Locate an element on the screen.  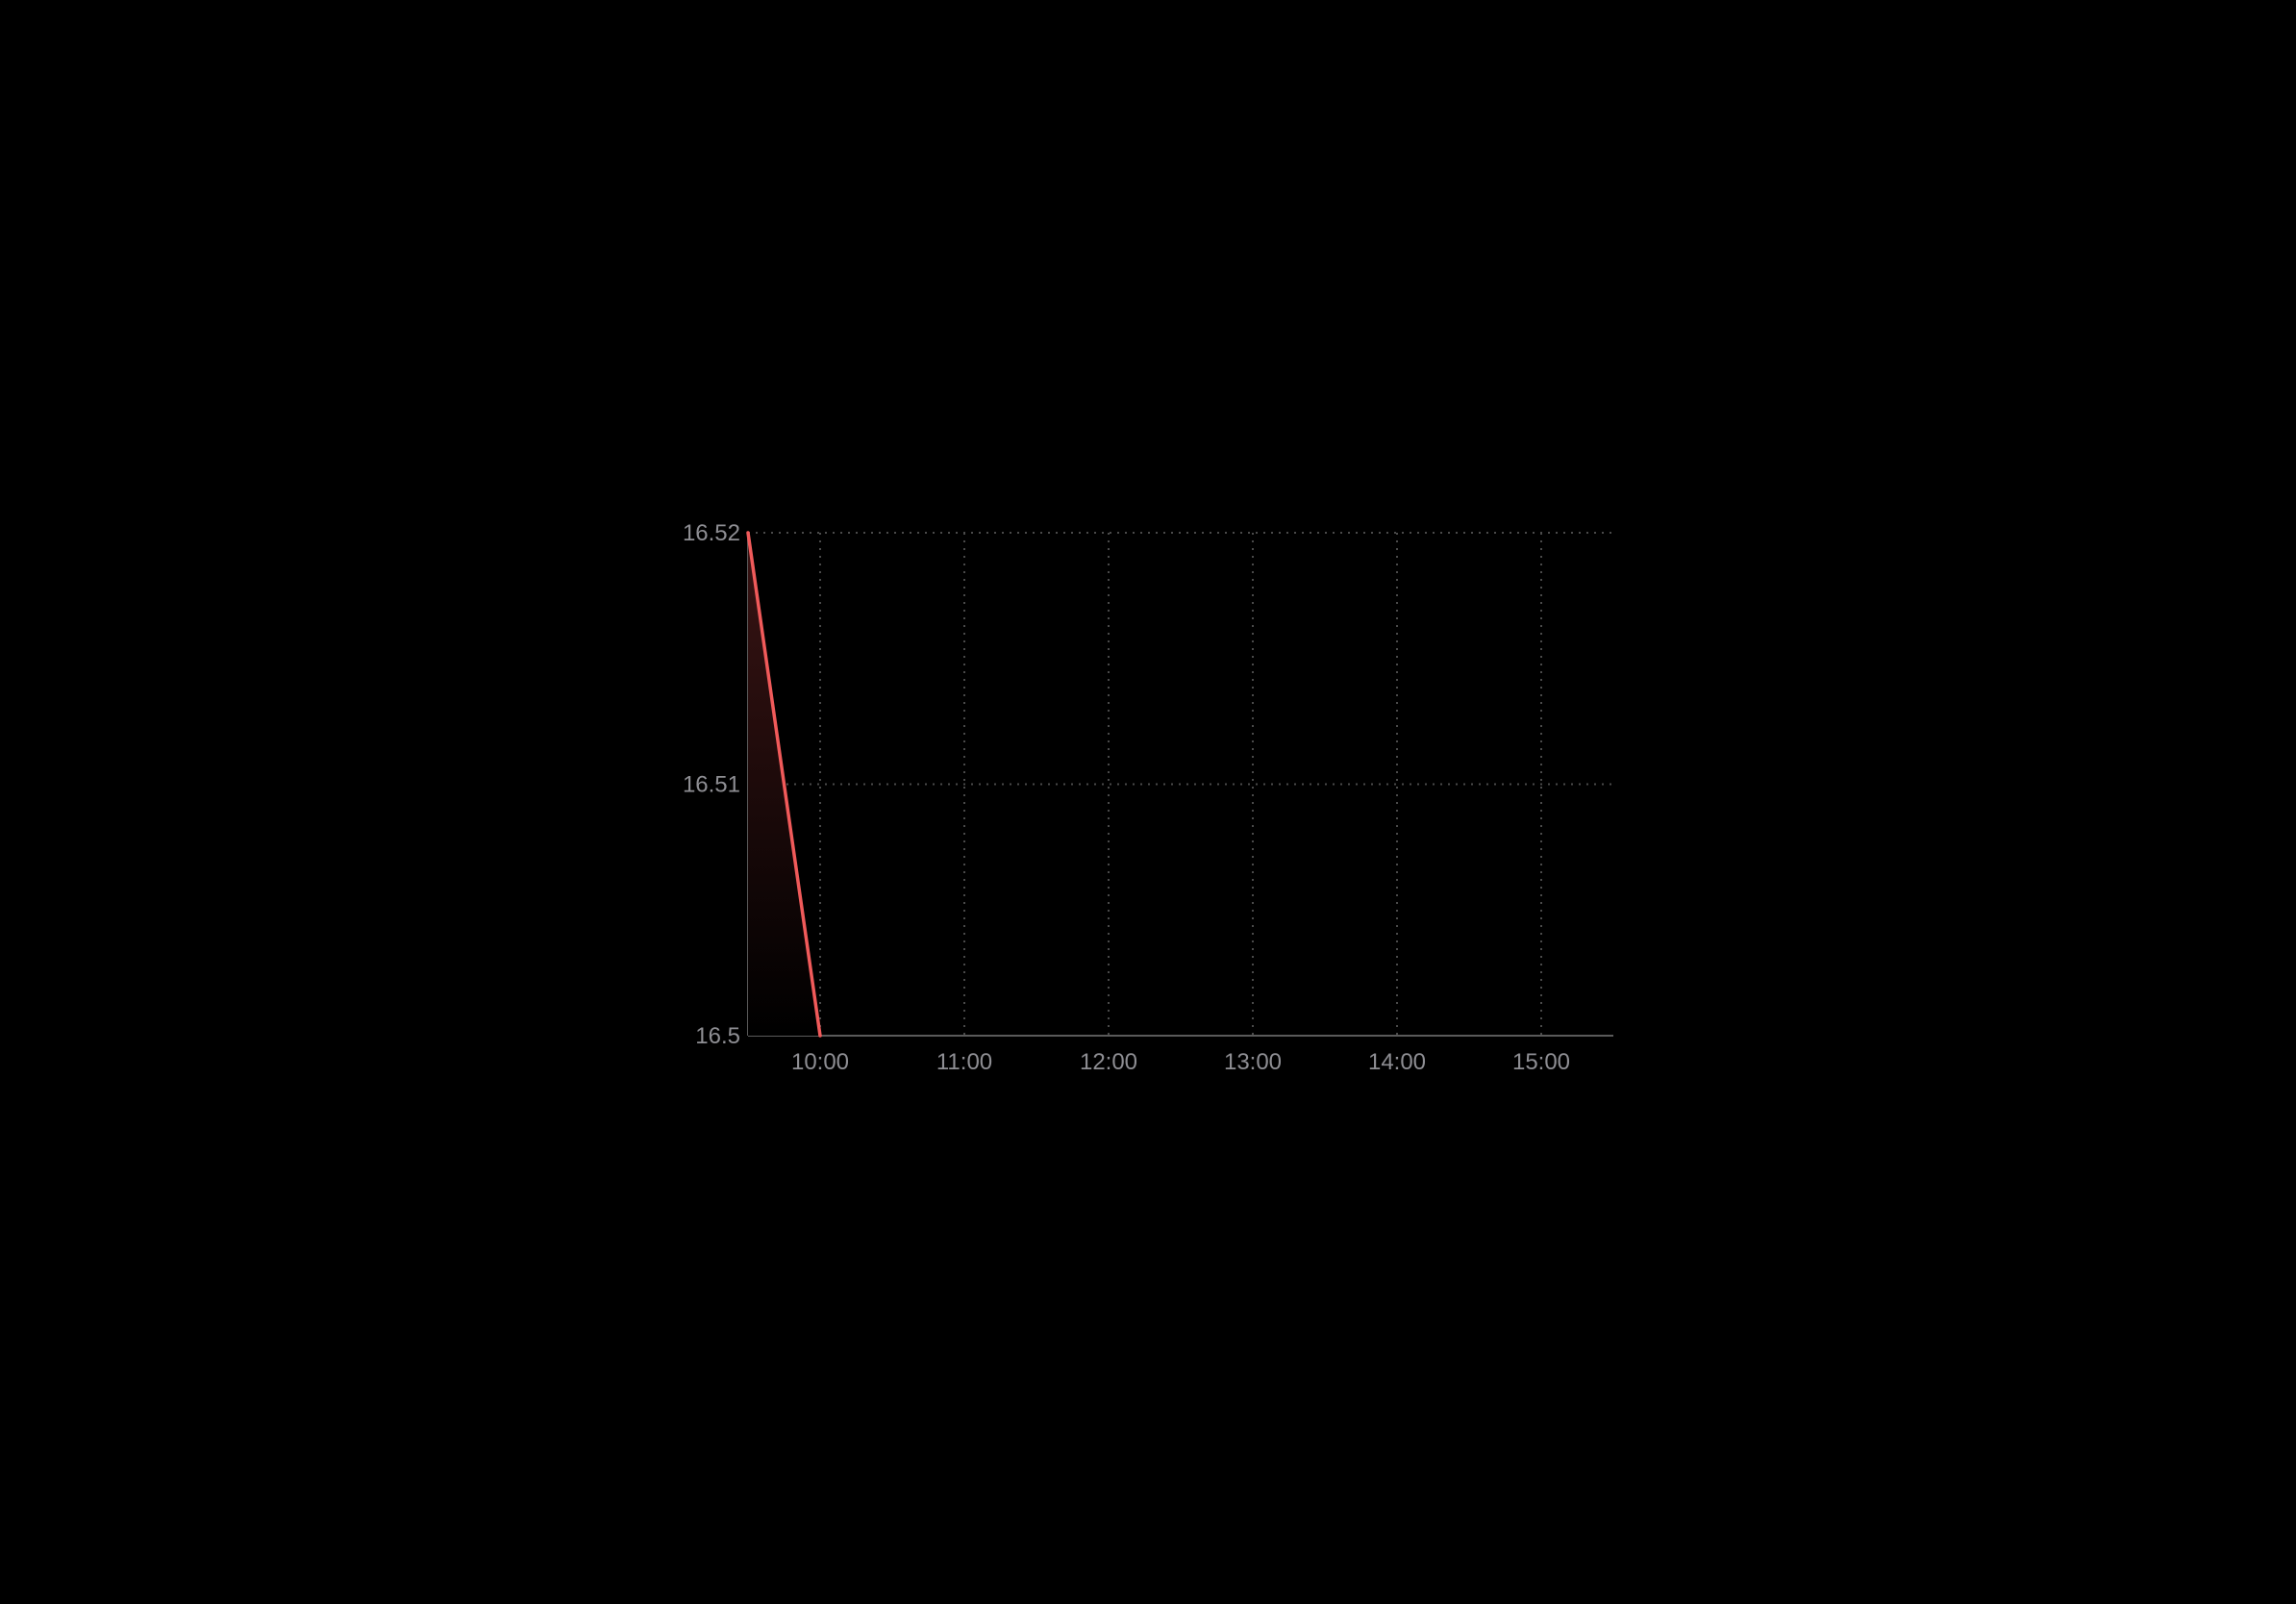
series-line is located at coordinates (784, 784).